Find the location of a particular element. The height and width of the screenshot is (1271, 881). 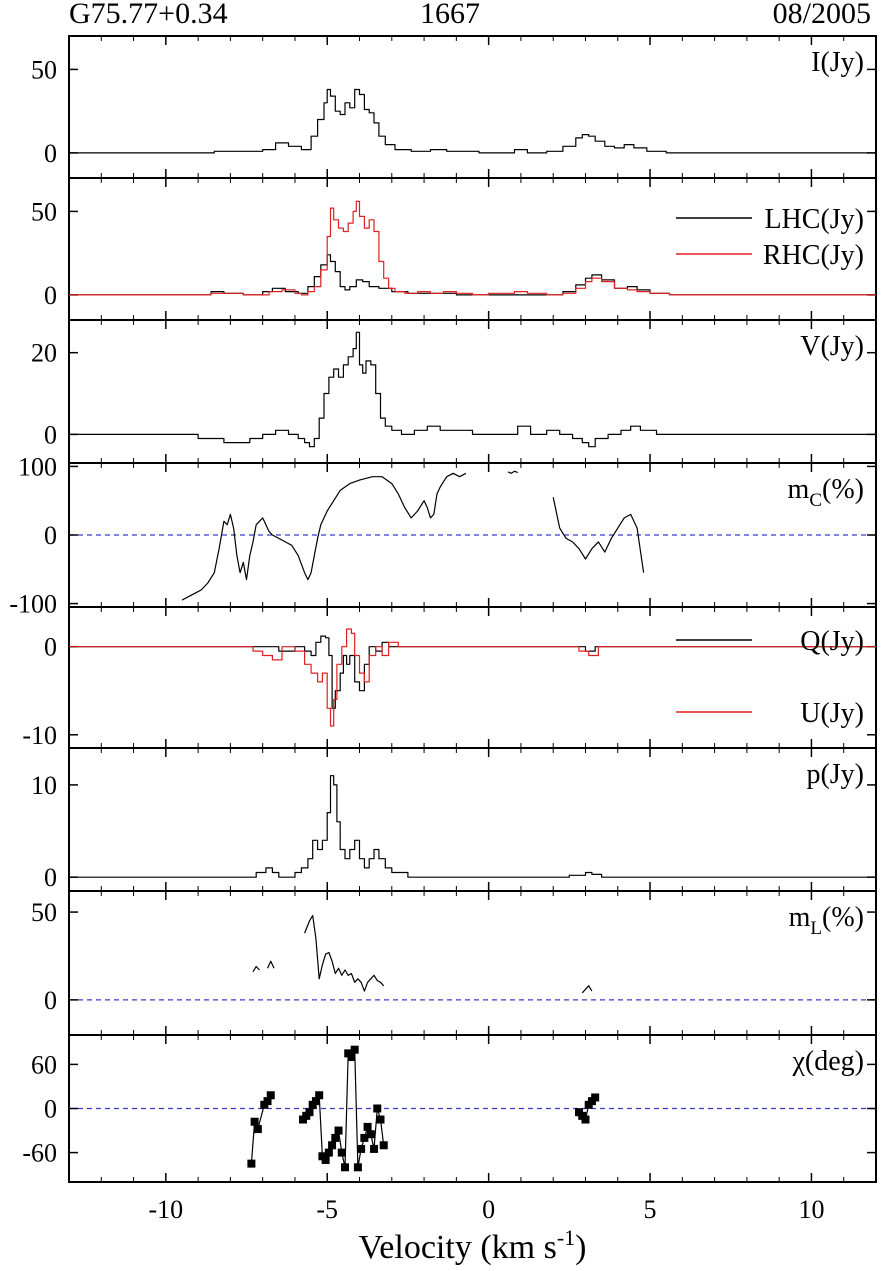

panel-label: I(Jy) is located at coordinates (837, 62).